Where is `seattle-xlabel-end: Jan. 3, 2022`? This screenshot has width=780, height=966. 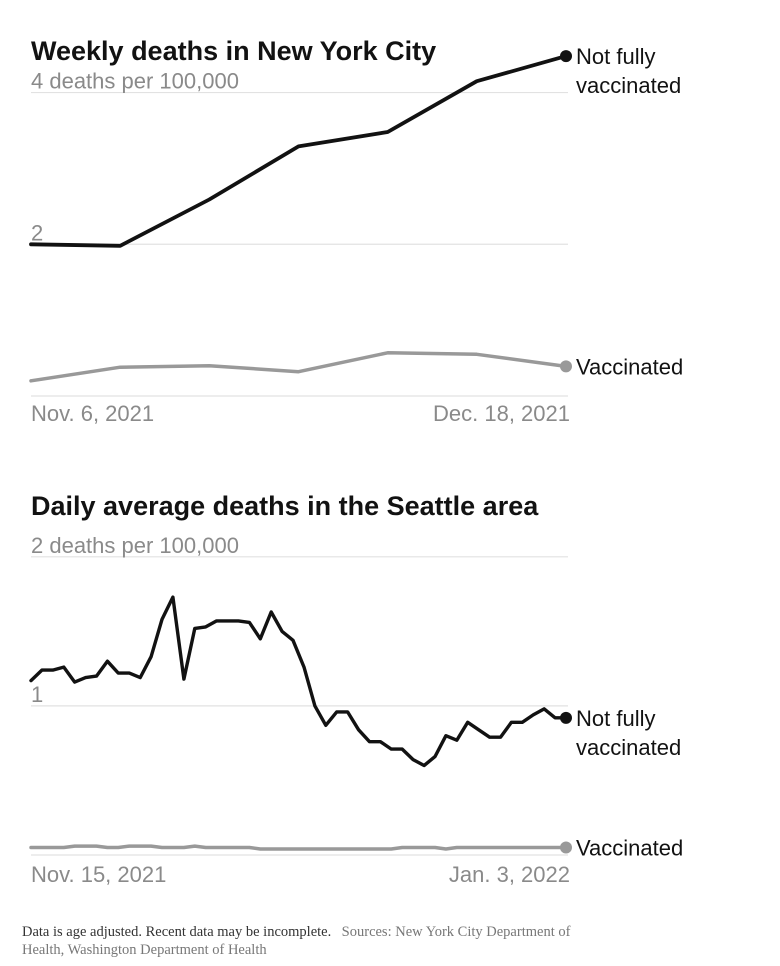 seattle-xlabel-end: Jan. 3, 2022 is located at coordinates (509, 874).